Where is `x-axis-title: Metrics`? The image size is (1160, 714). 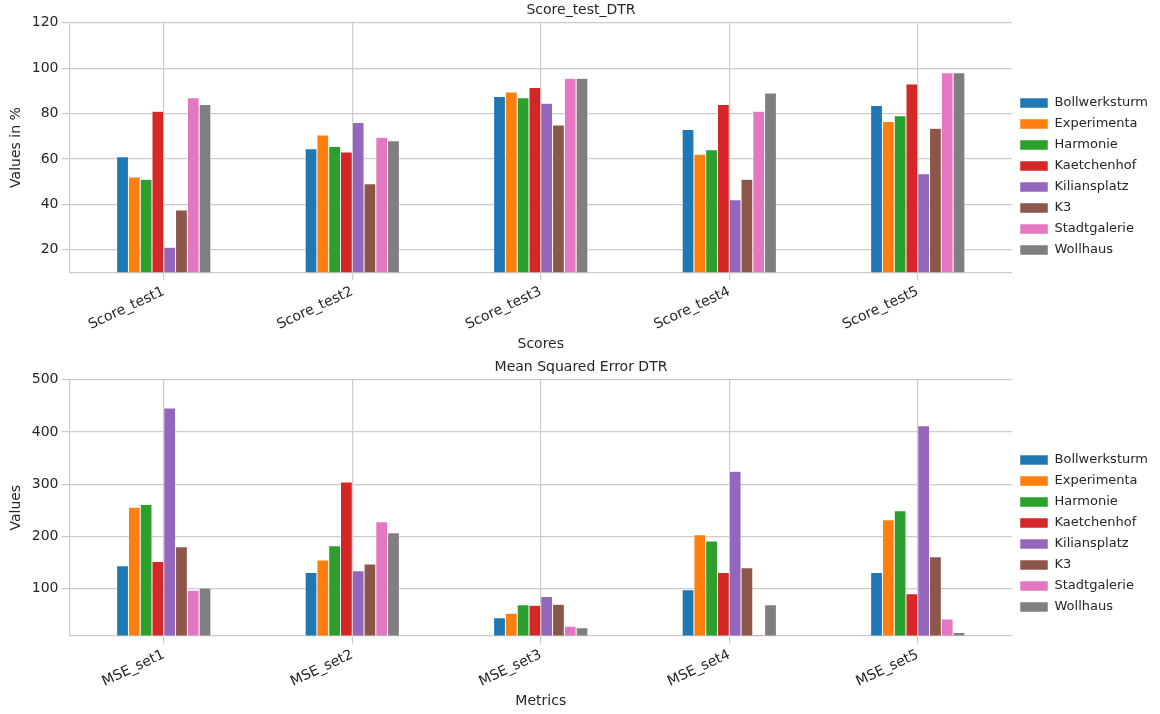 x-axis-title: Metrics is located at coordinates (541, 700).